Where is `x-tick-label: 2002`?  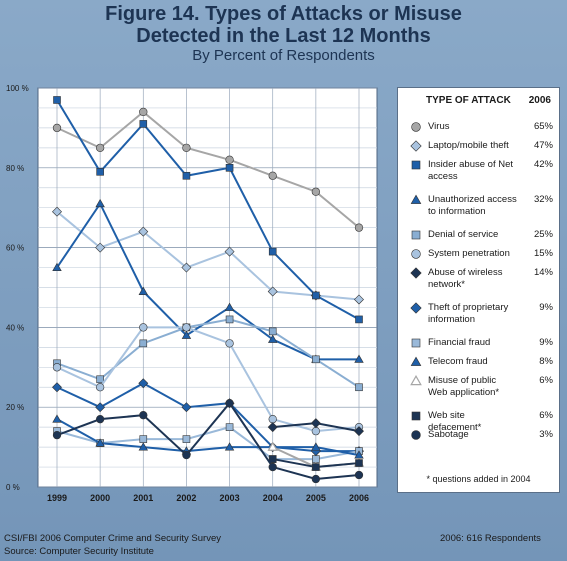 x-tick-label: 2002 is located at coordinates (186, 498).